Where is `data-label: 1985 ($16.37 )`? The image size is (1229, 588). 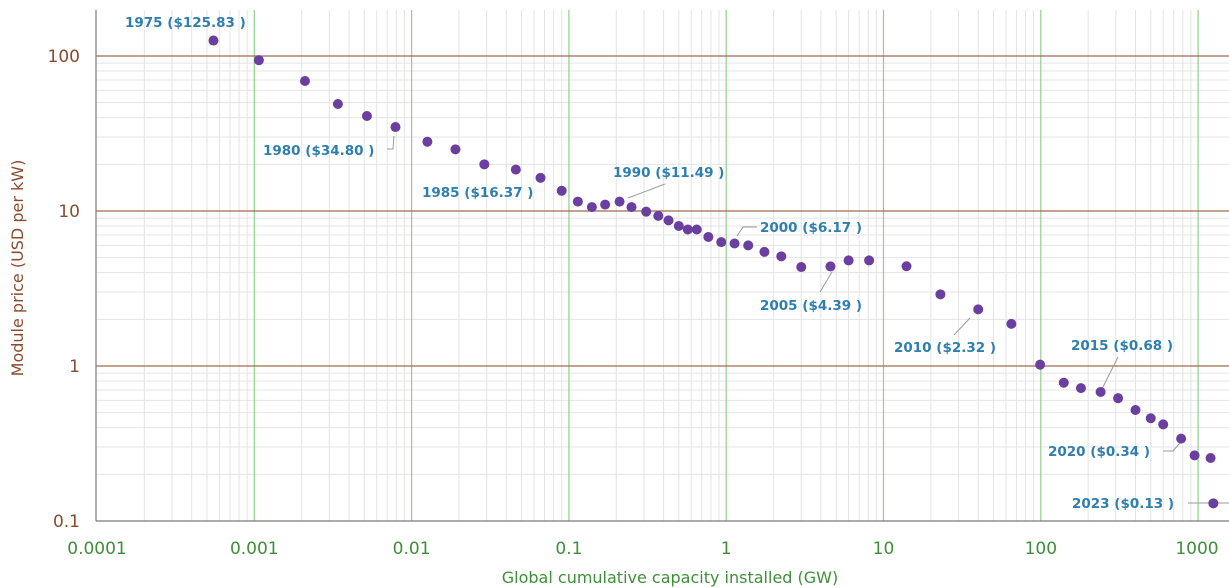 data-label: 1985 ($16.37 ) is located at coordinates (477, 193).